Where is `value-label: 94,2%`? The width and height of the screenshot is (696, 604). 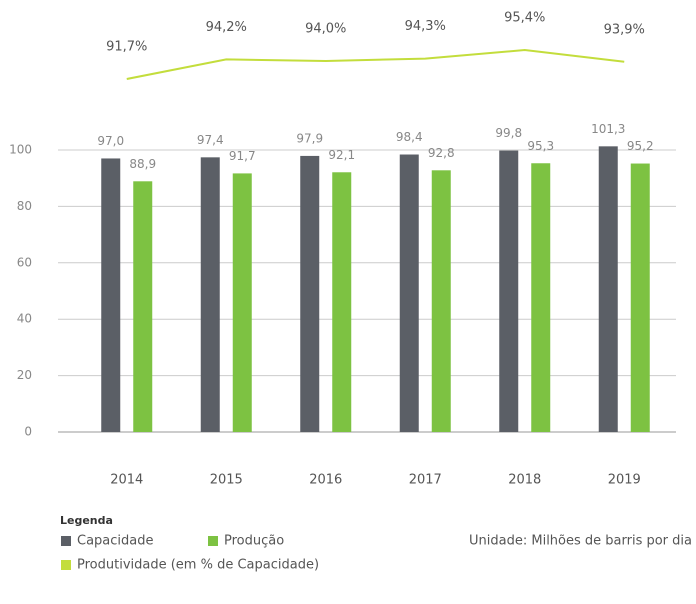 value-label: 94,2% is located at coordinates (226, 27).